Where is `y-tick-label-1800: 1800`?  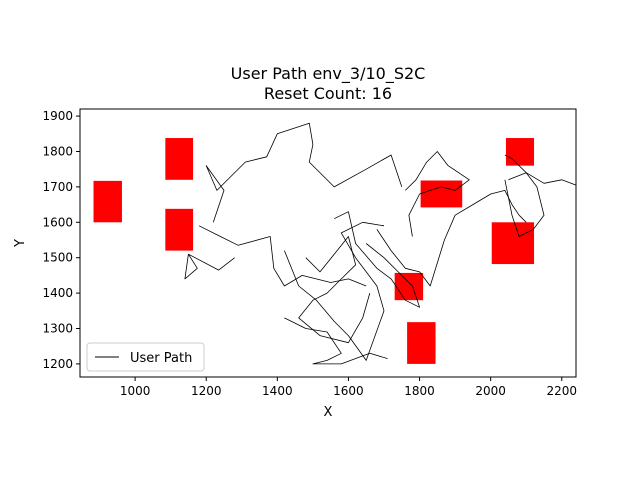 y-tick-label-1800: 1800 is located at coordinates (57, 151).